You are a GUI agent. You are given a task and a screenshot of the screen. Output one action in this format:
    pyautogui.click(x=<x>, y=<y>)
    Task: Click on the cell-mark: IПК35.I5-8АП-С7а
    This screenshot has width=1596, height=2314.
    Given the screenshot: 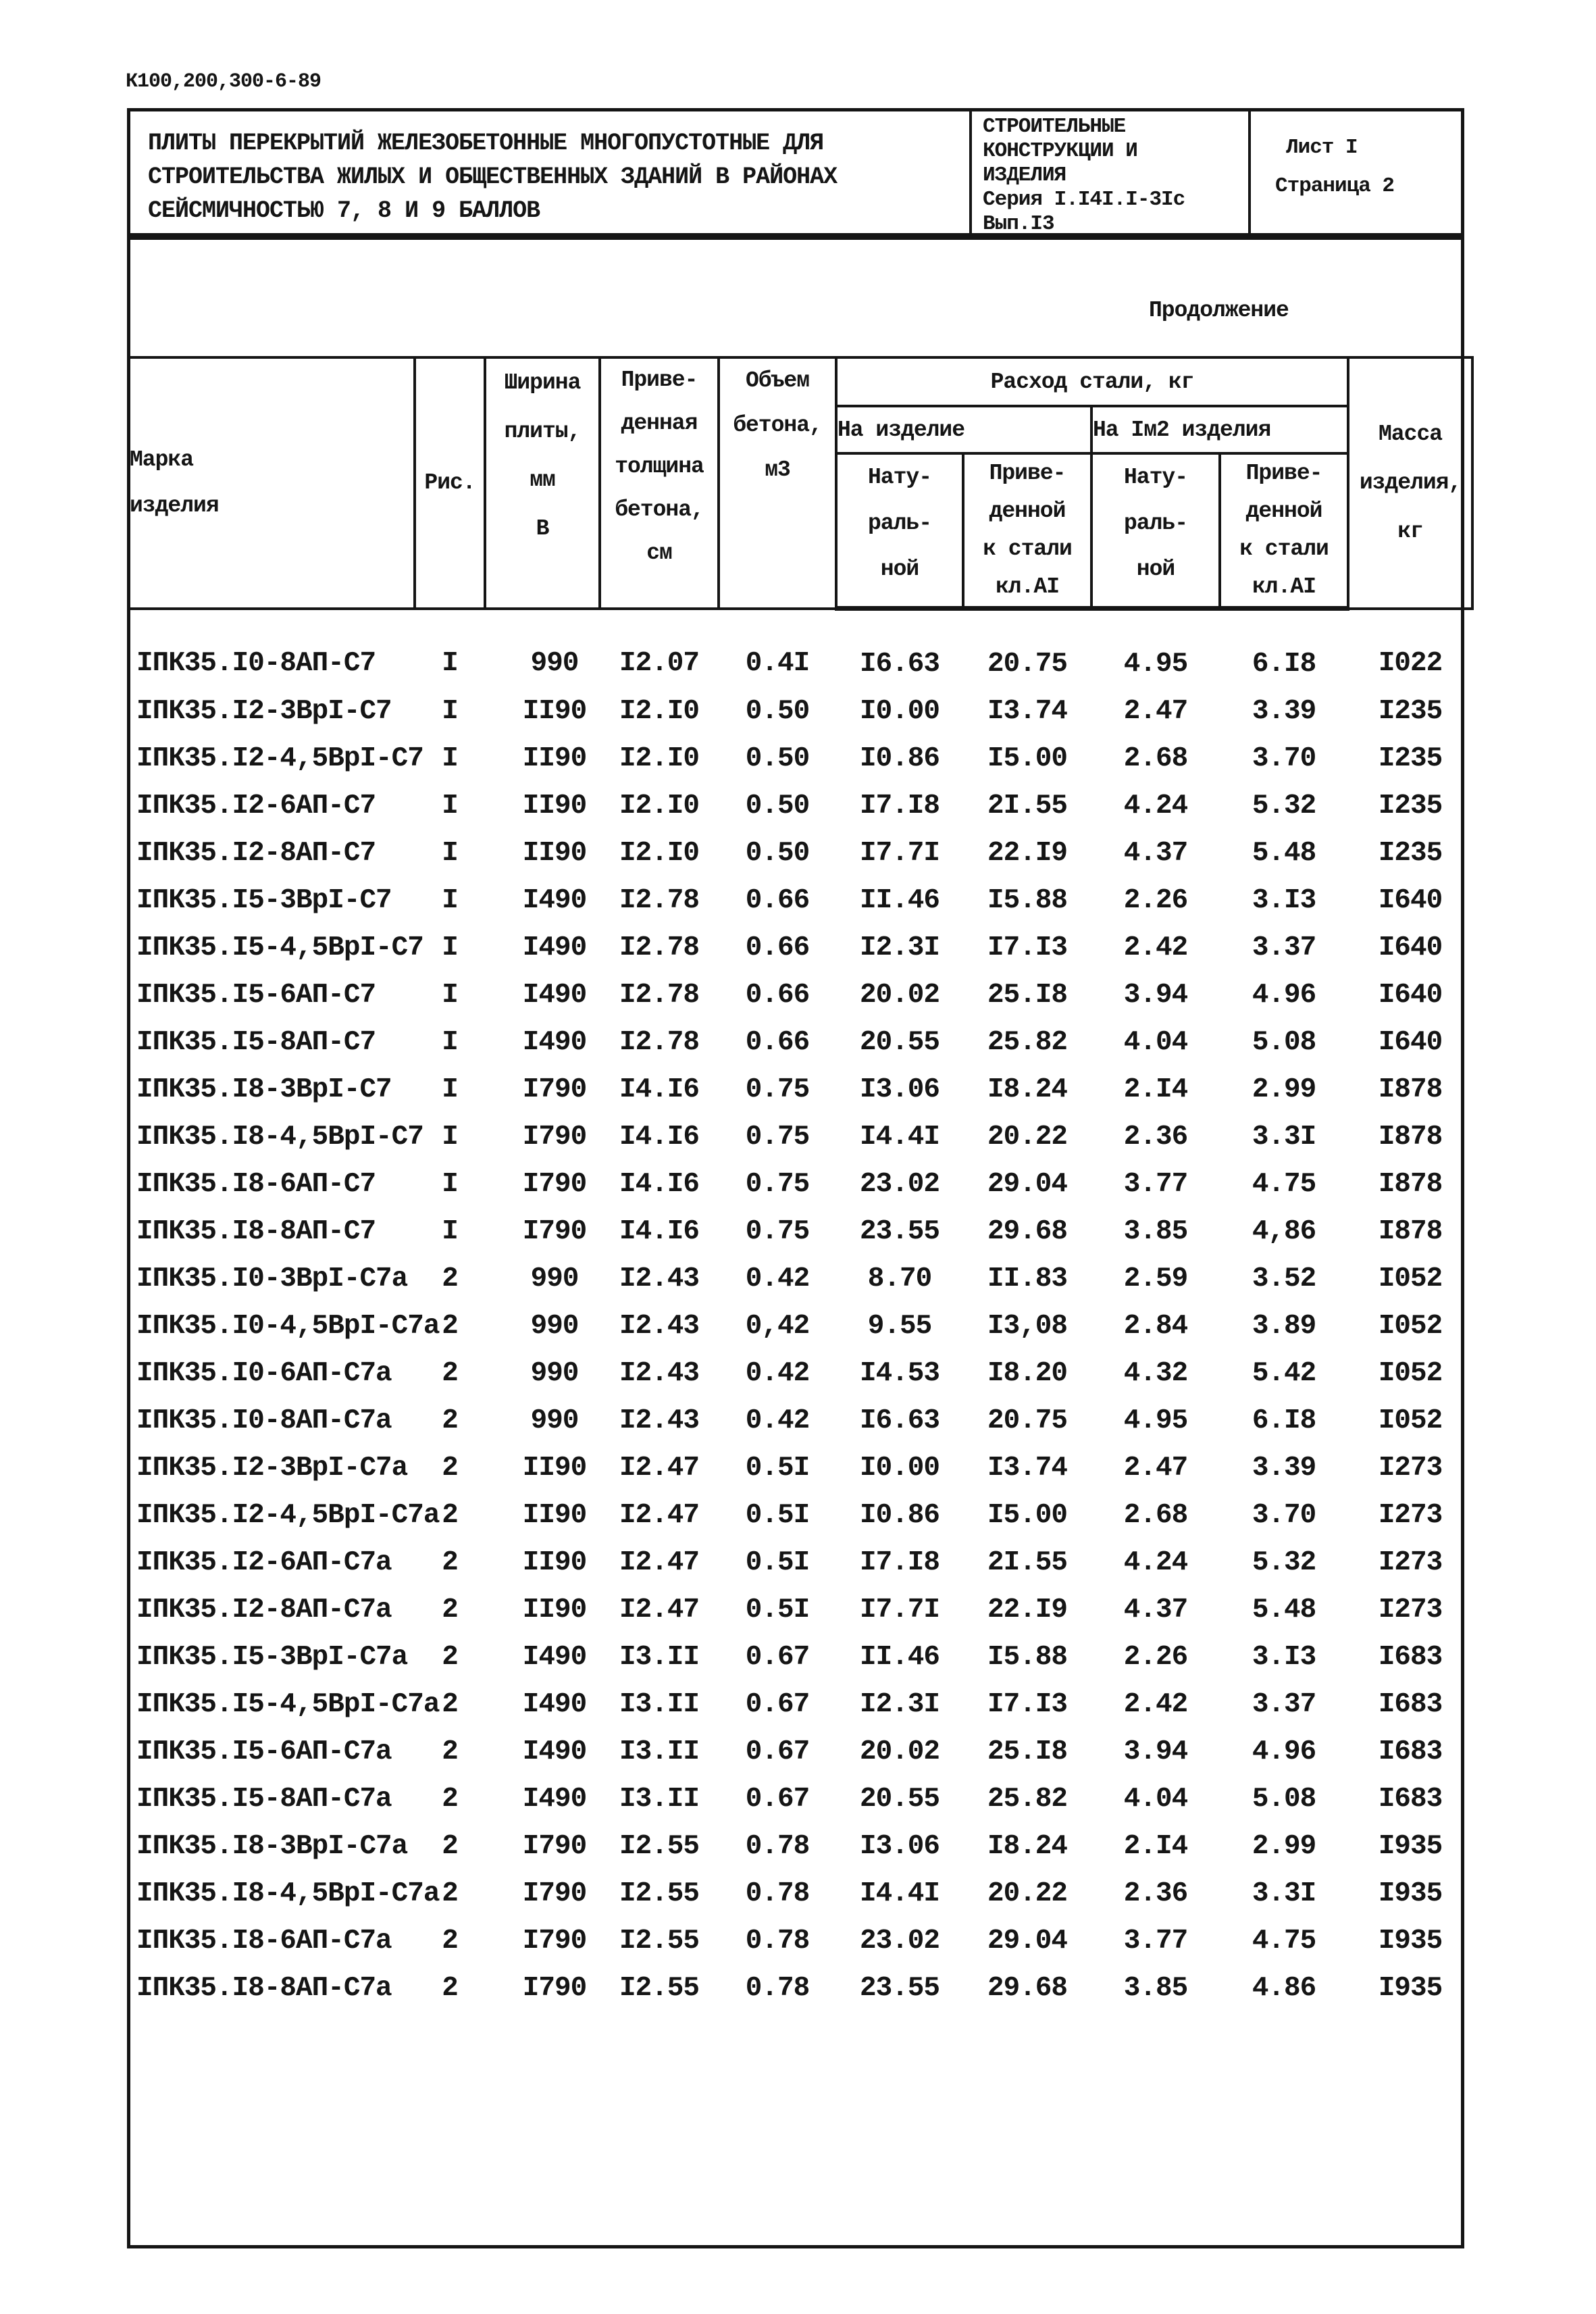 What is the action you would take?
    pyautogui.click(x=264, y=1800)
    